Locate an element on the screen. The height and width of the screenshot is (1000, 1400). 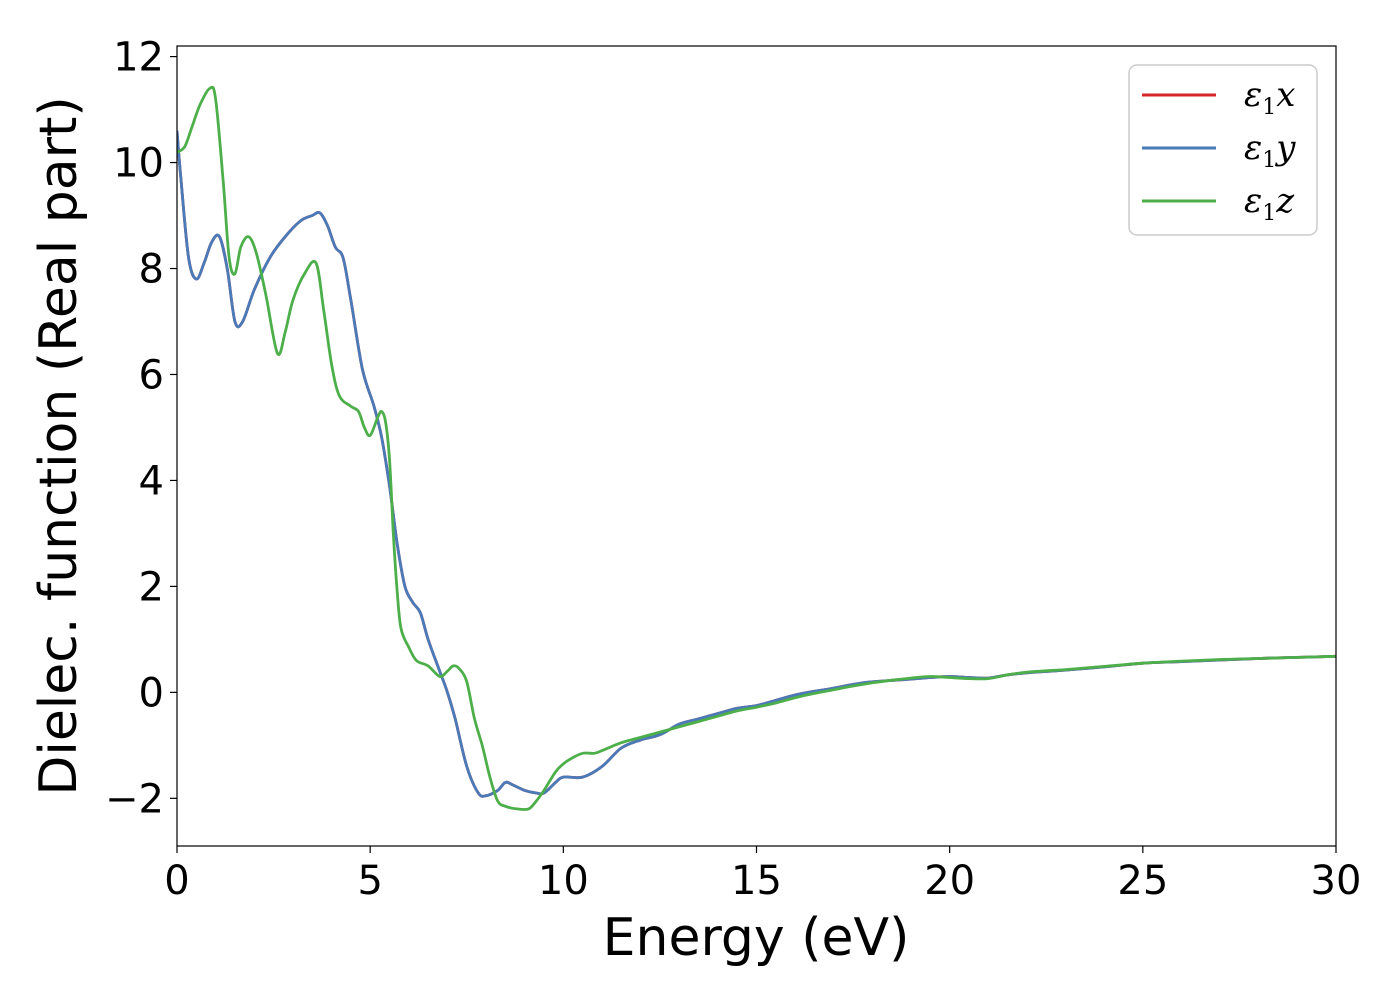
y-tick-label: 10 is located at coordinates (138, 164).